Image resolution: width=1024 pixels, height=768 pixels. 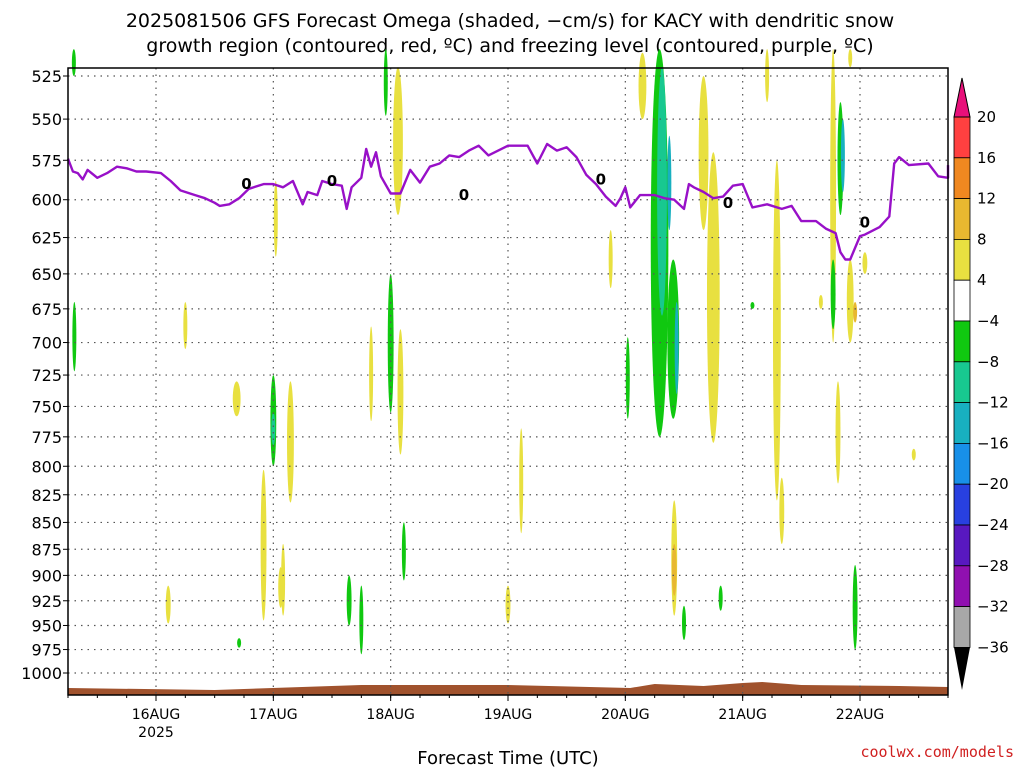 I want to click on y-tick-label: 600, so click(x=46, y=200).